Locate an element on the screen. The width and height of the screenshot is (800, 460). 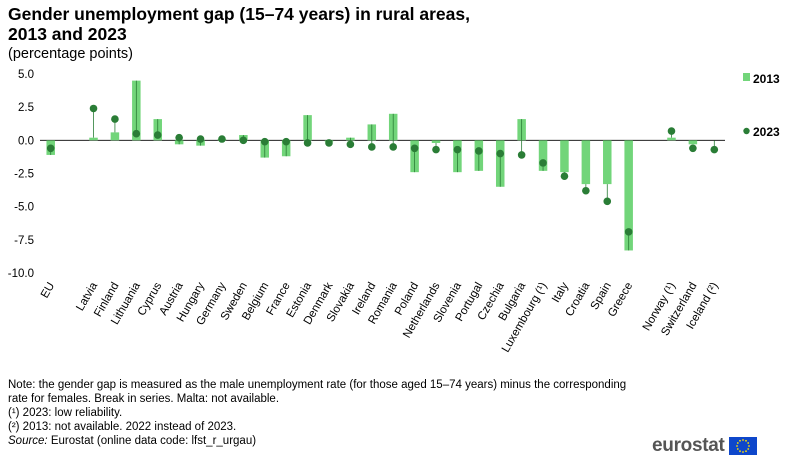
legend-label: 2023 is located at coordinates (766, 132).